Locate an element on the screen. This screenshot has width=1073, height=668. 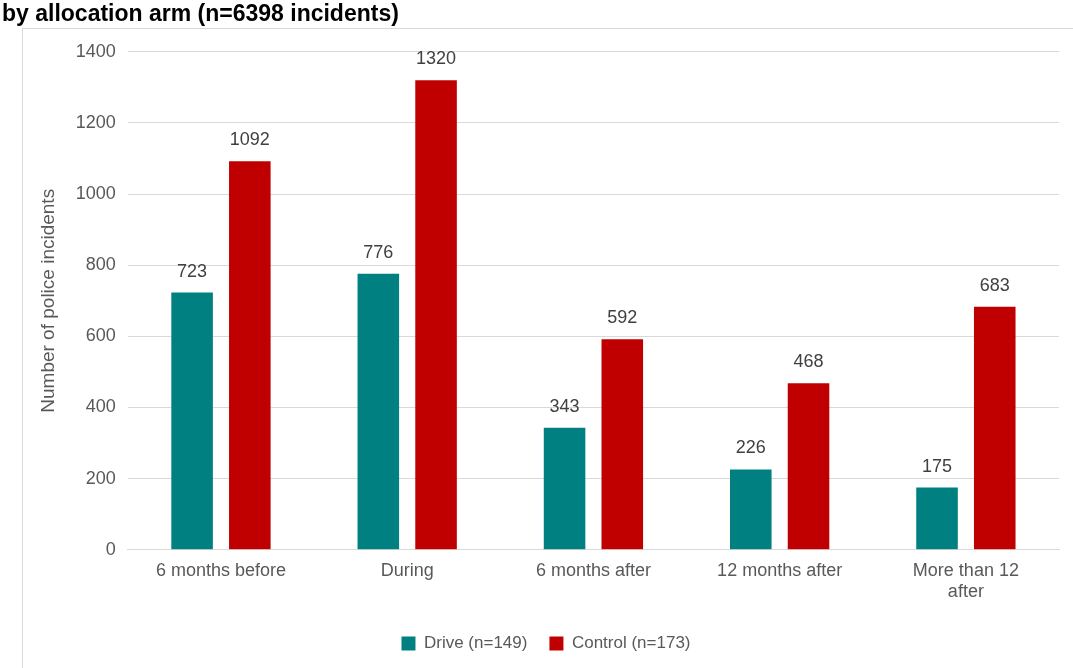
y-tick-label: 1200 is located at coordinates (95, 121).